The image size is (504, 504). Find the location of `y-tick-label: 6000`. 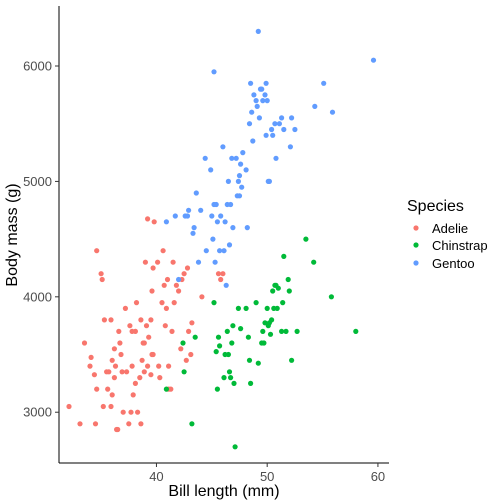

y-tick-label: 6000 is located at coordinates (37, 66).